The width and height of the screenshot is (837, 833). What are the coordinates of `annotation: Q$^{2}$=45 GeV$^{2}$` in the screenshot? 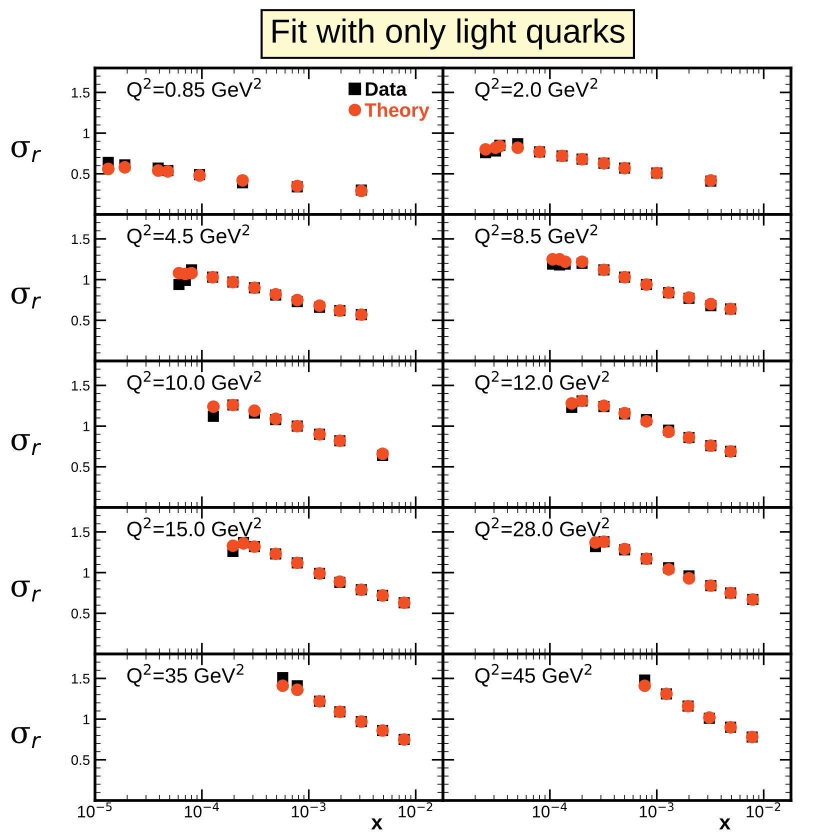 It's located at (533, 675).